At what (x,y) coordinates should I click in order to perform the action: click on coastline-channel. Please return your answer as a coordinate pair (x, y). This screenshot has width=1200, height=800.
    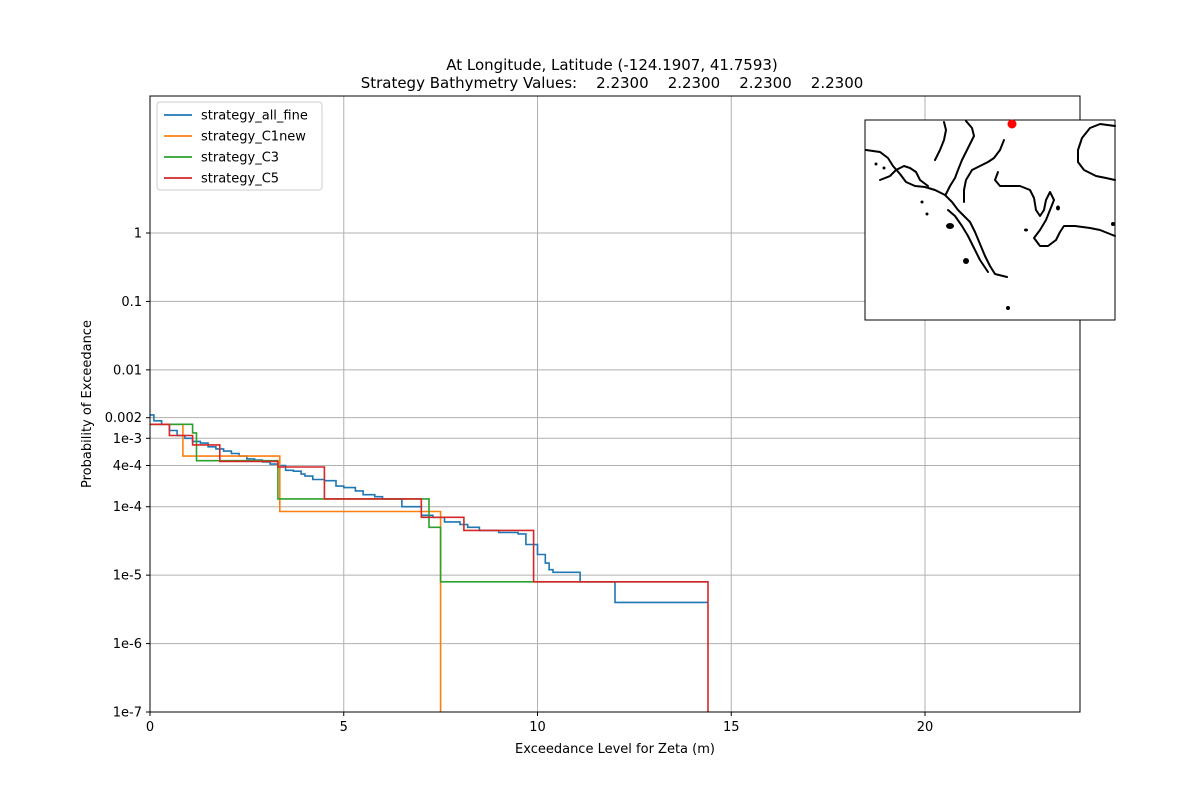
    Looking at the image, I should click on (904, 176).